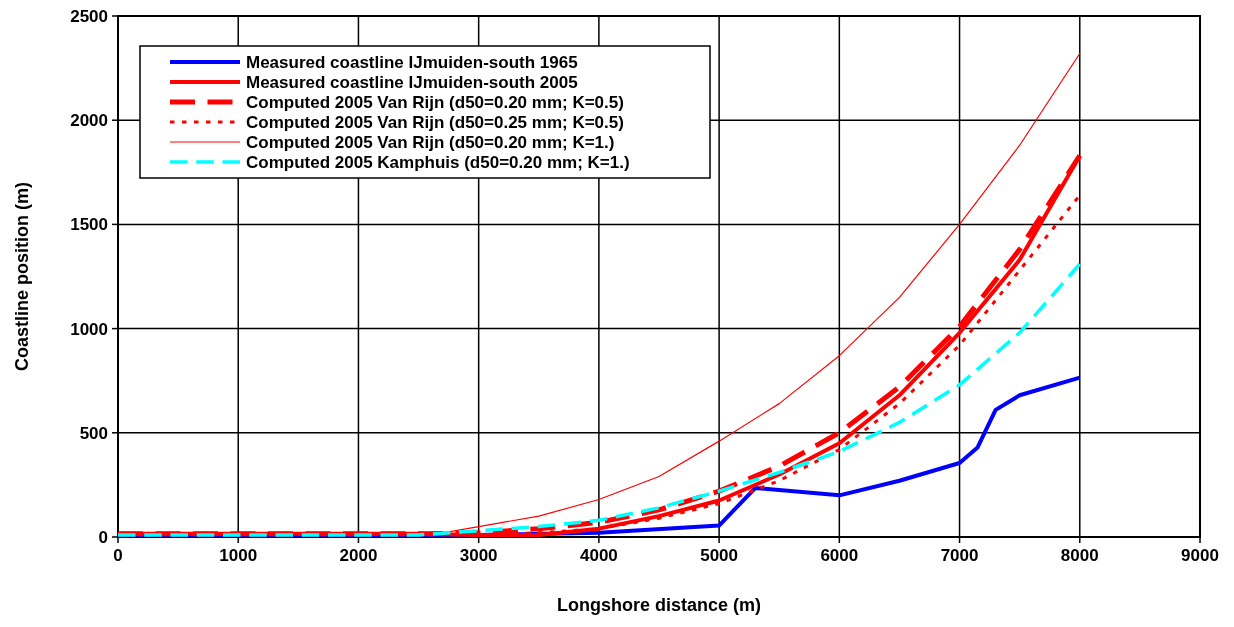  What do you see at coordinates (659, 605) in the screenshot?
I see `x-axis-title: Longshore distance (m)` at bounding box center [659, 605].